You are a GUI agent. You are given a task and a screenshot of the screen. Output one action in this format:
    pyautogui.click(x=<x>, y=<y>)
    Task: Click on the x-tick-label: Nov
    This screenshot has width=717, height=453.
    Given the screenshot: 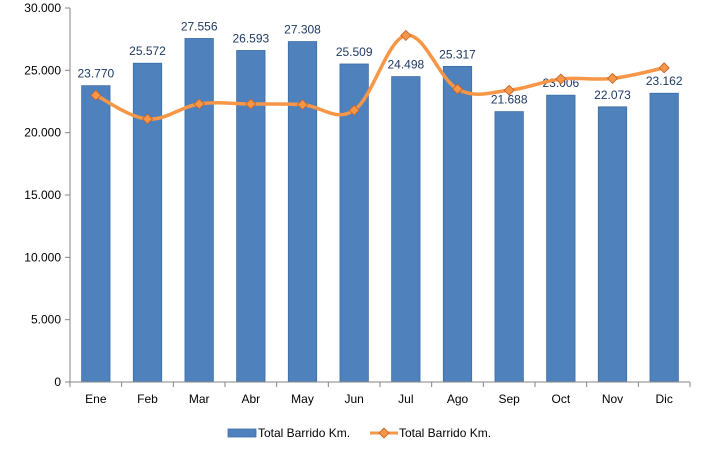 What is the action you would take?
    pyautogui.click(x=612, y=399)
    